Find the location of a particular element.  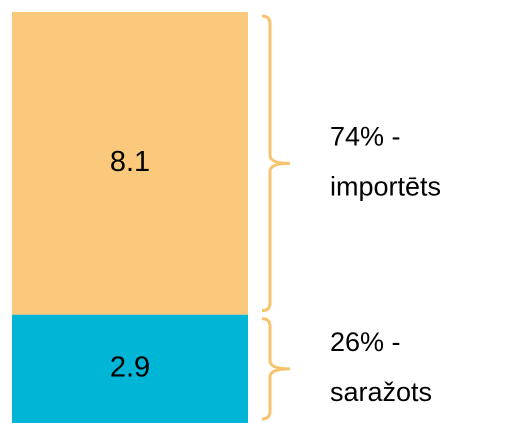

annotation: 26% - is located at coordinates (365, 342).